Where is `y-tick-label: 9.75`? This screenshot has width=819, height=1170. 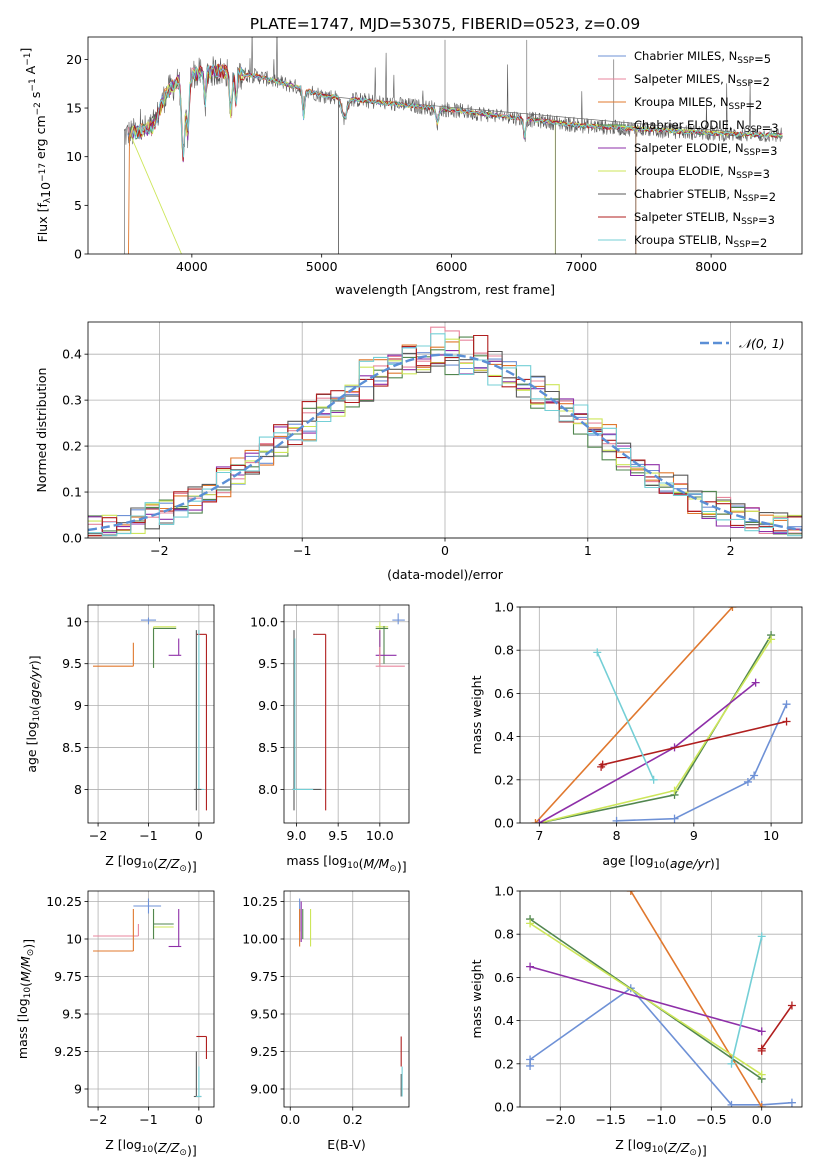 y-tick-label: 9.75 is located at coordinates (68, 976).